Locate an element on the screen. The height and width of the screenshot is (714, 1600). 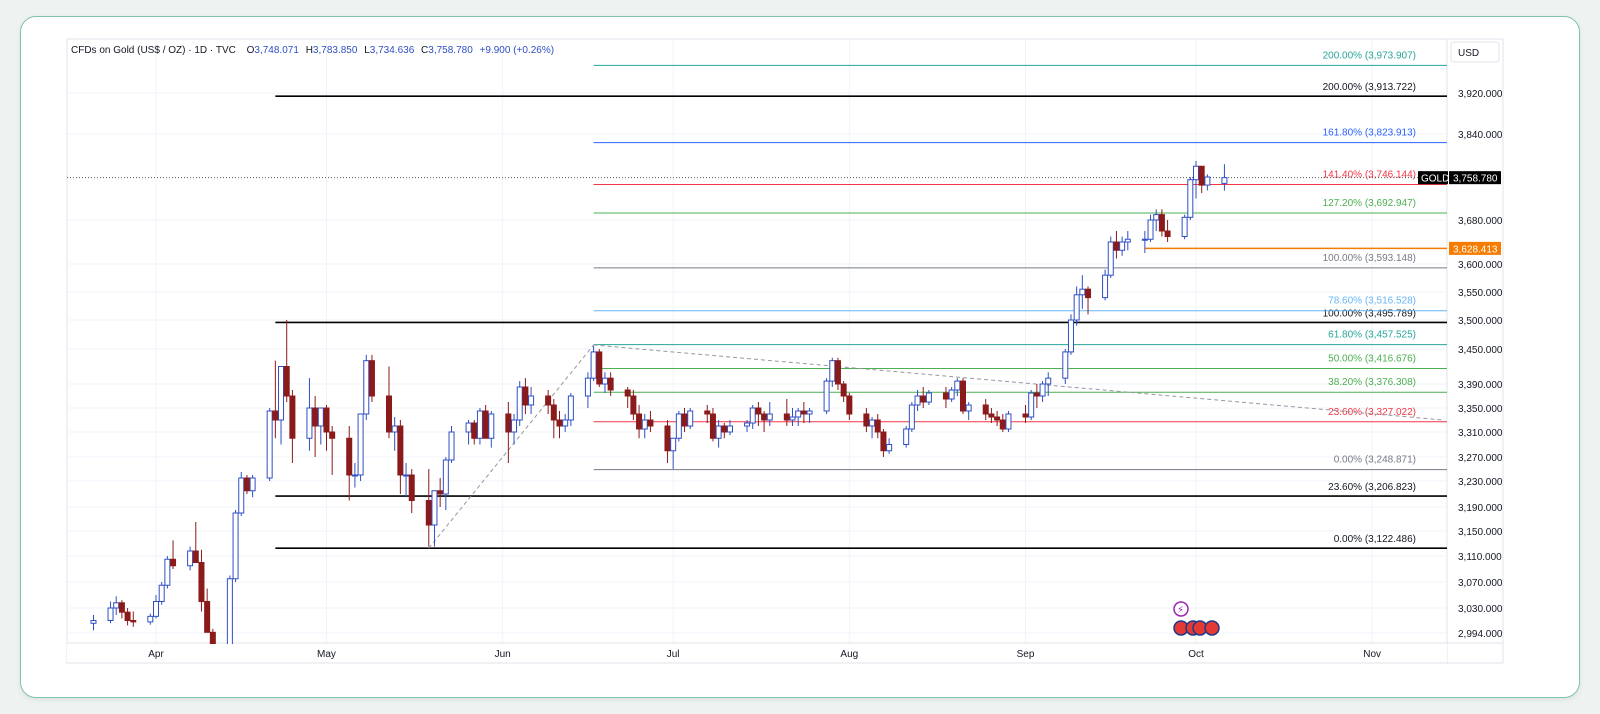
y-tick-label: 3,920.000 is located at coordinates (1480, 94).